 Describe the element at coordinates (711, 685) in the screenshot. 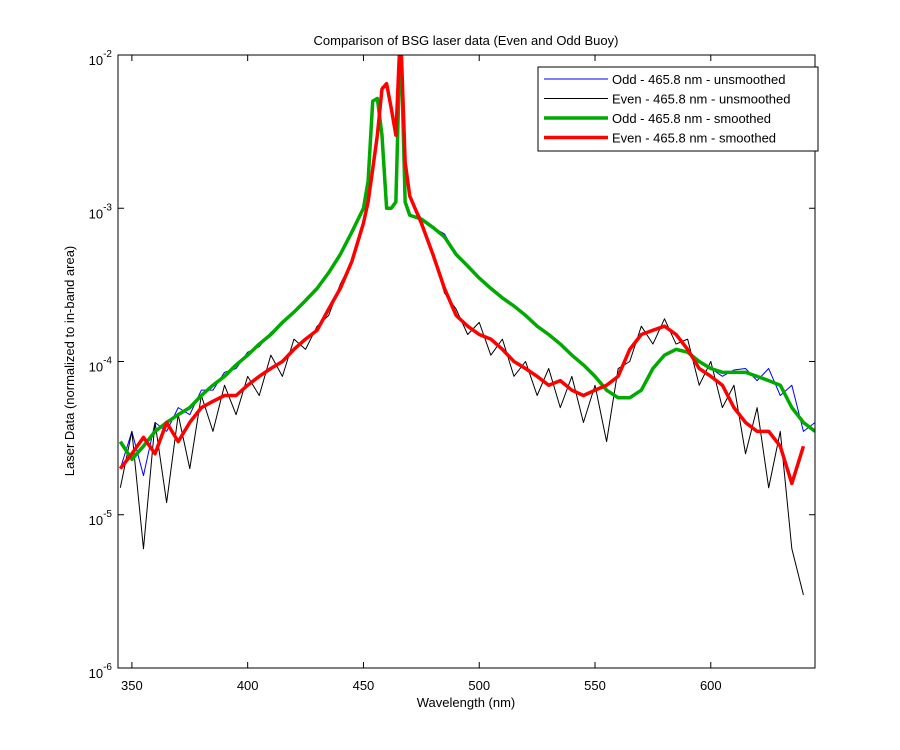

I see `x-tick-label: 600` at that location.